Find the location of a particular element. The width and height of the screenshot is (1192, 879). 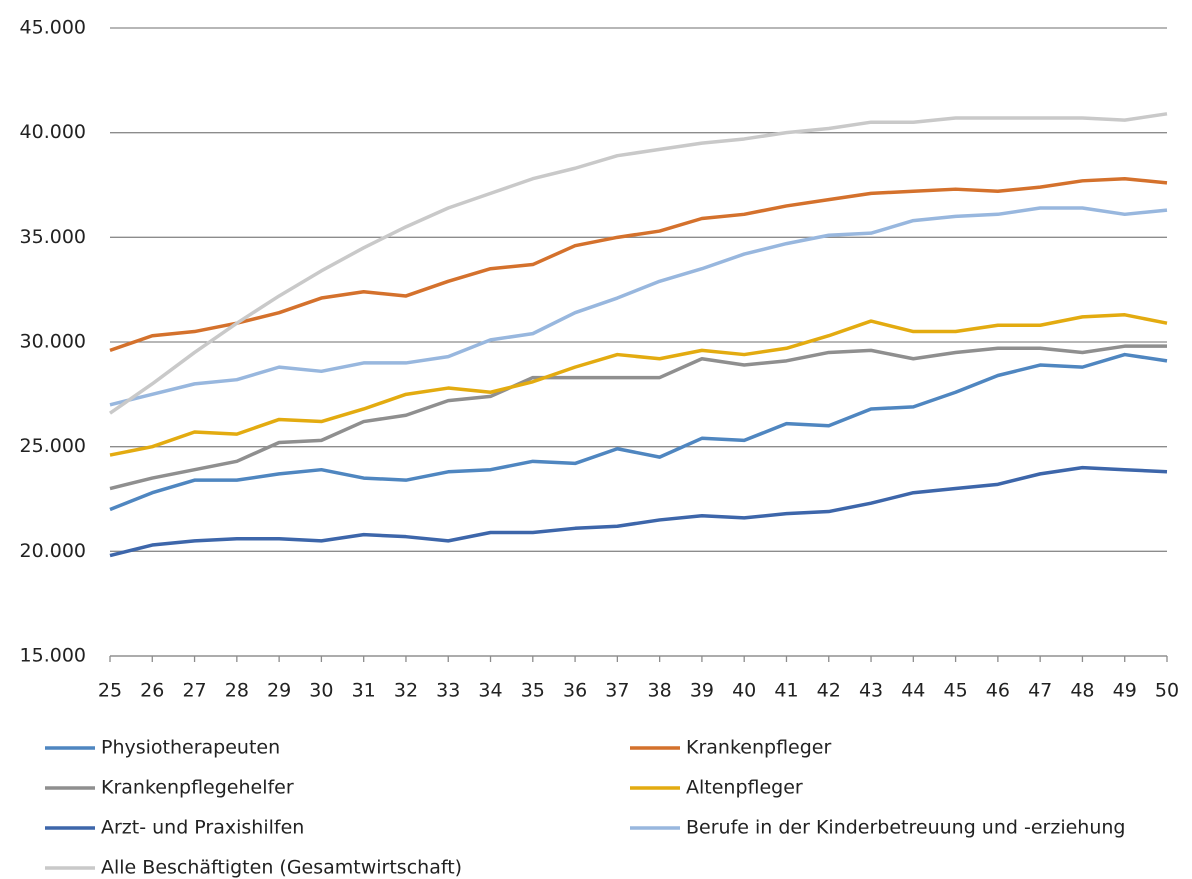

x-tick-label: 41 is located at coordinates (786, 691).